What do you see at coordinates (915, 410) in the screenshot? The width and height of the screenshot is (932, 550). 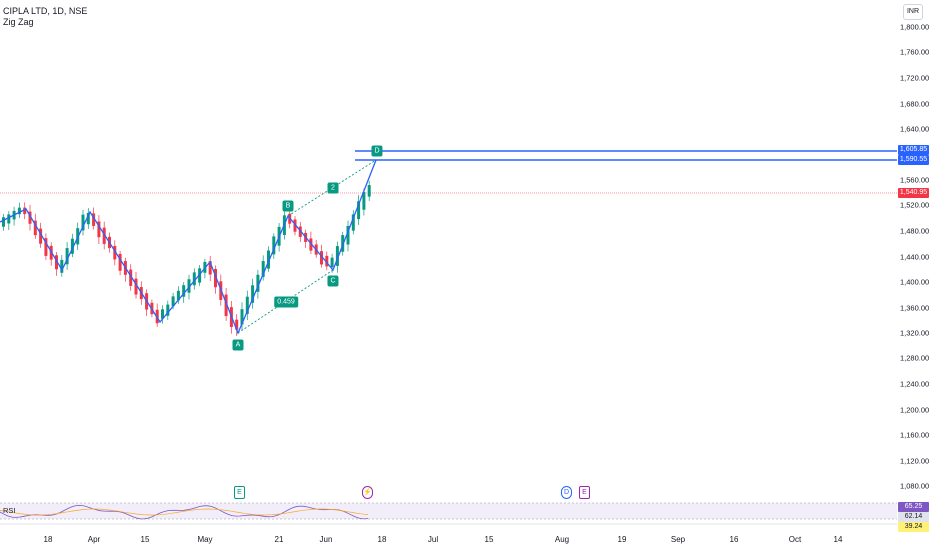 I see `price-axis-label: 1,200.00` at bounding box center [915, 410].